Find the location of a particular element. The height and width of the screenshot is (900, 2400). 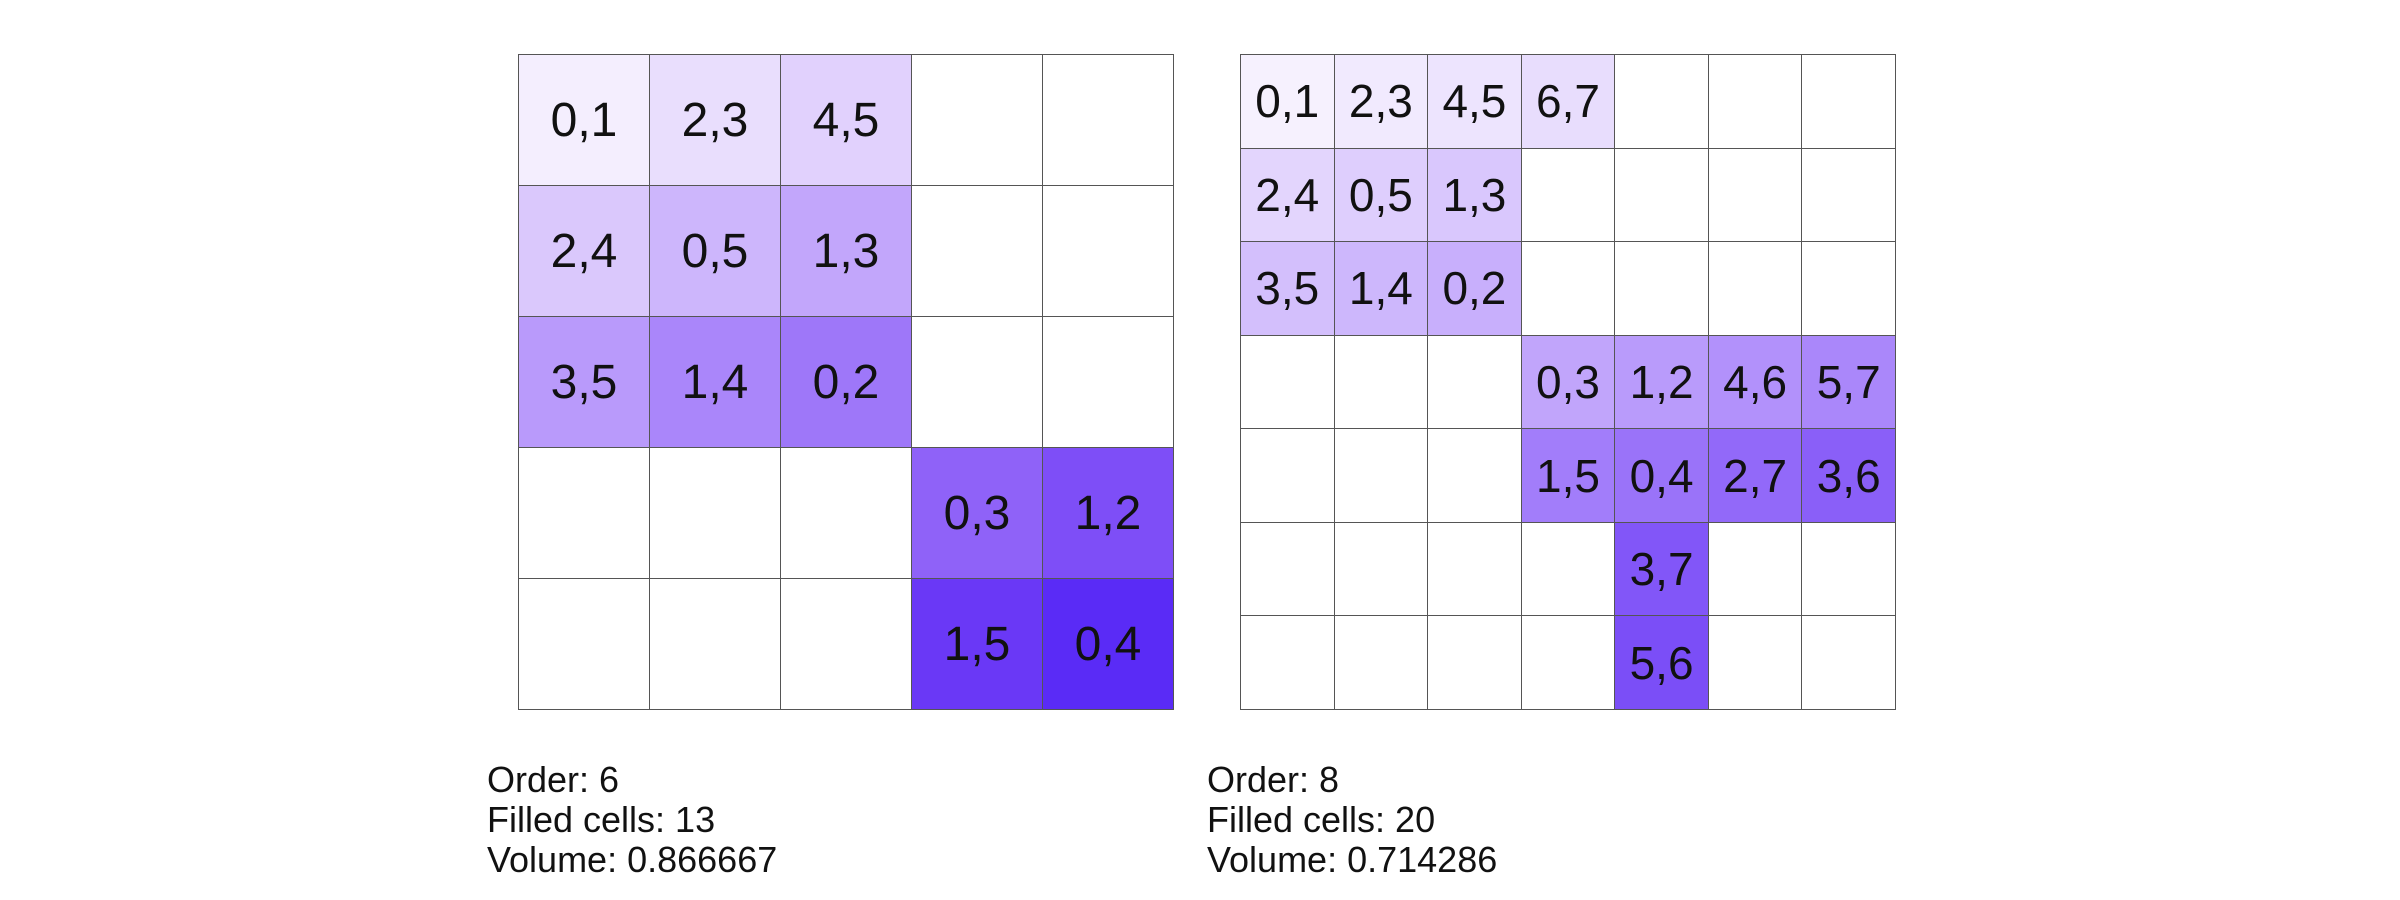

right-filled-cell: 6,7 is located at coordinates (1567, 101).